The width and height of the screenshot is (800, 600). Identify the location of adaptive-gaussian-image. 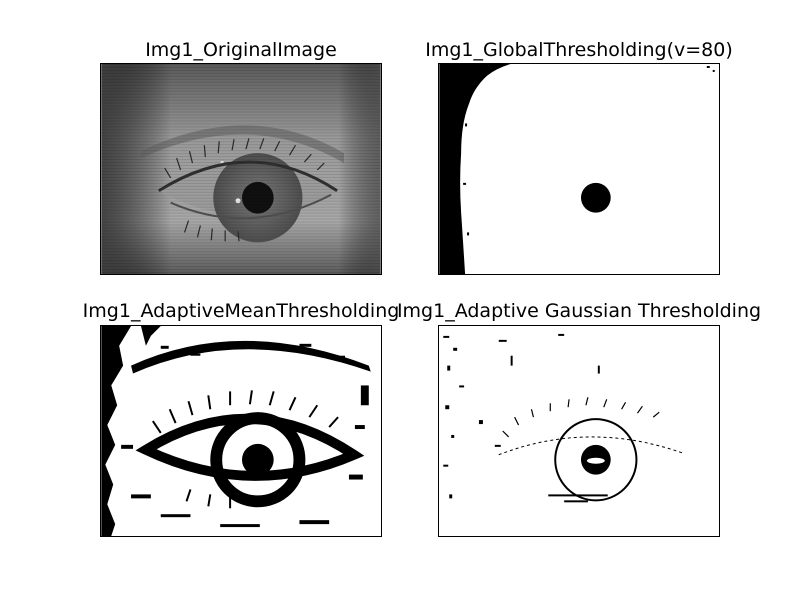
(579, 431).